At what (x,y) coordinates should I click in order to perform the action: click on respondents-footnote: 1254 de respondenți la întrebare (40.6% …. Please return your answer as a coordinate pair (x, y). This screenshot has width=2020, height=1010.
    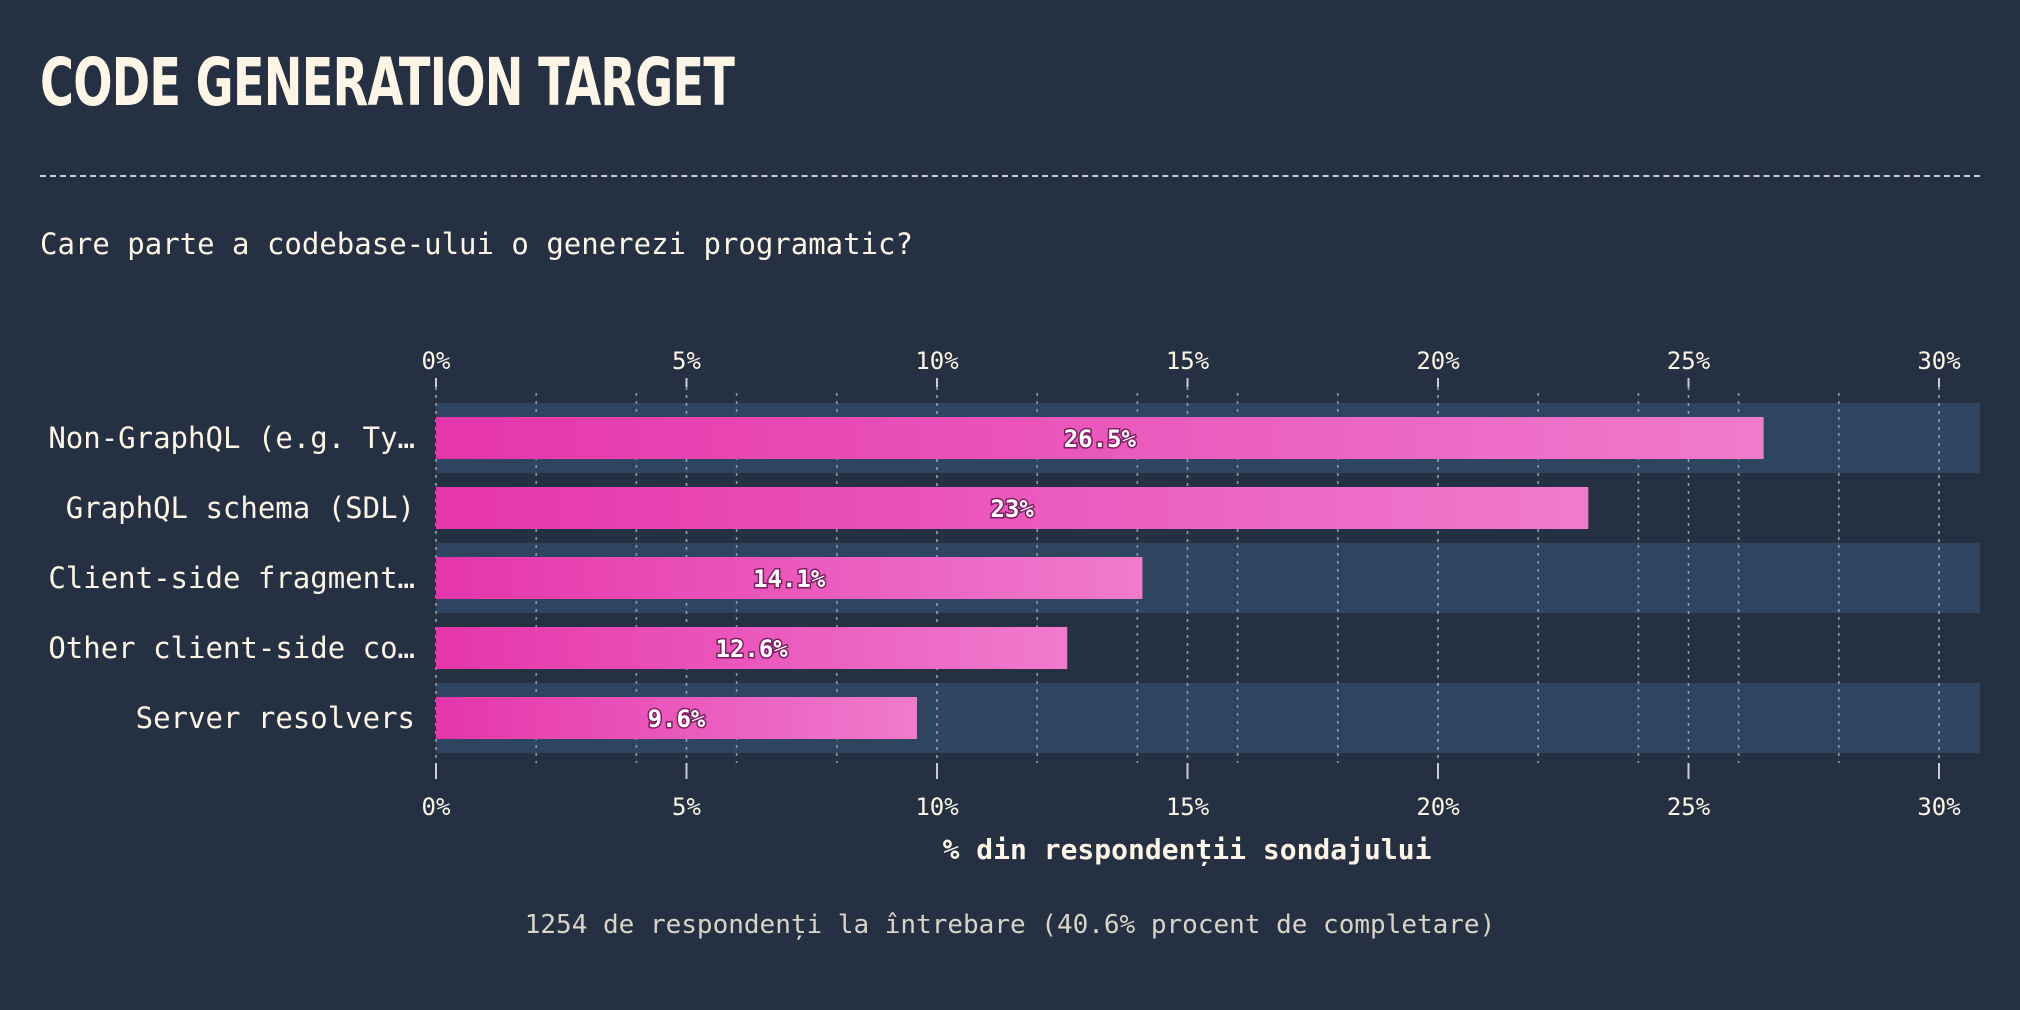
    Looking at the image, I should click on (1010, 925).